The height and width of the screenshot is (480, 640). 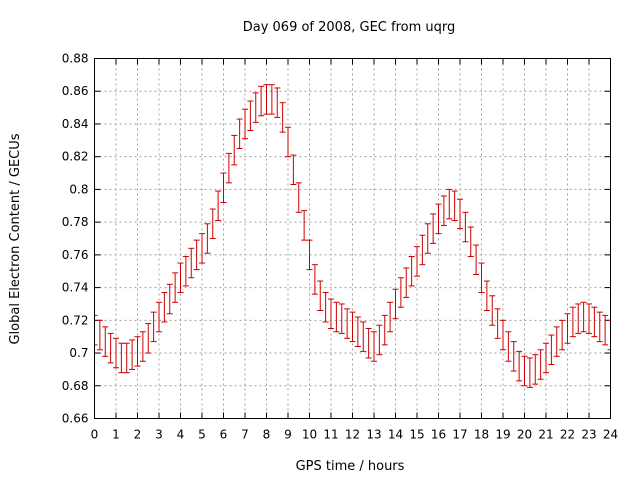 What do you see at coordinates (588, 435) in the screenshot?
I see `x-tick-label: 23` at bounding box center [588, 435].